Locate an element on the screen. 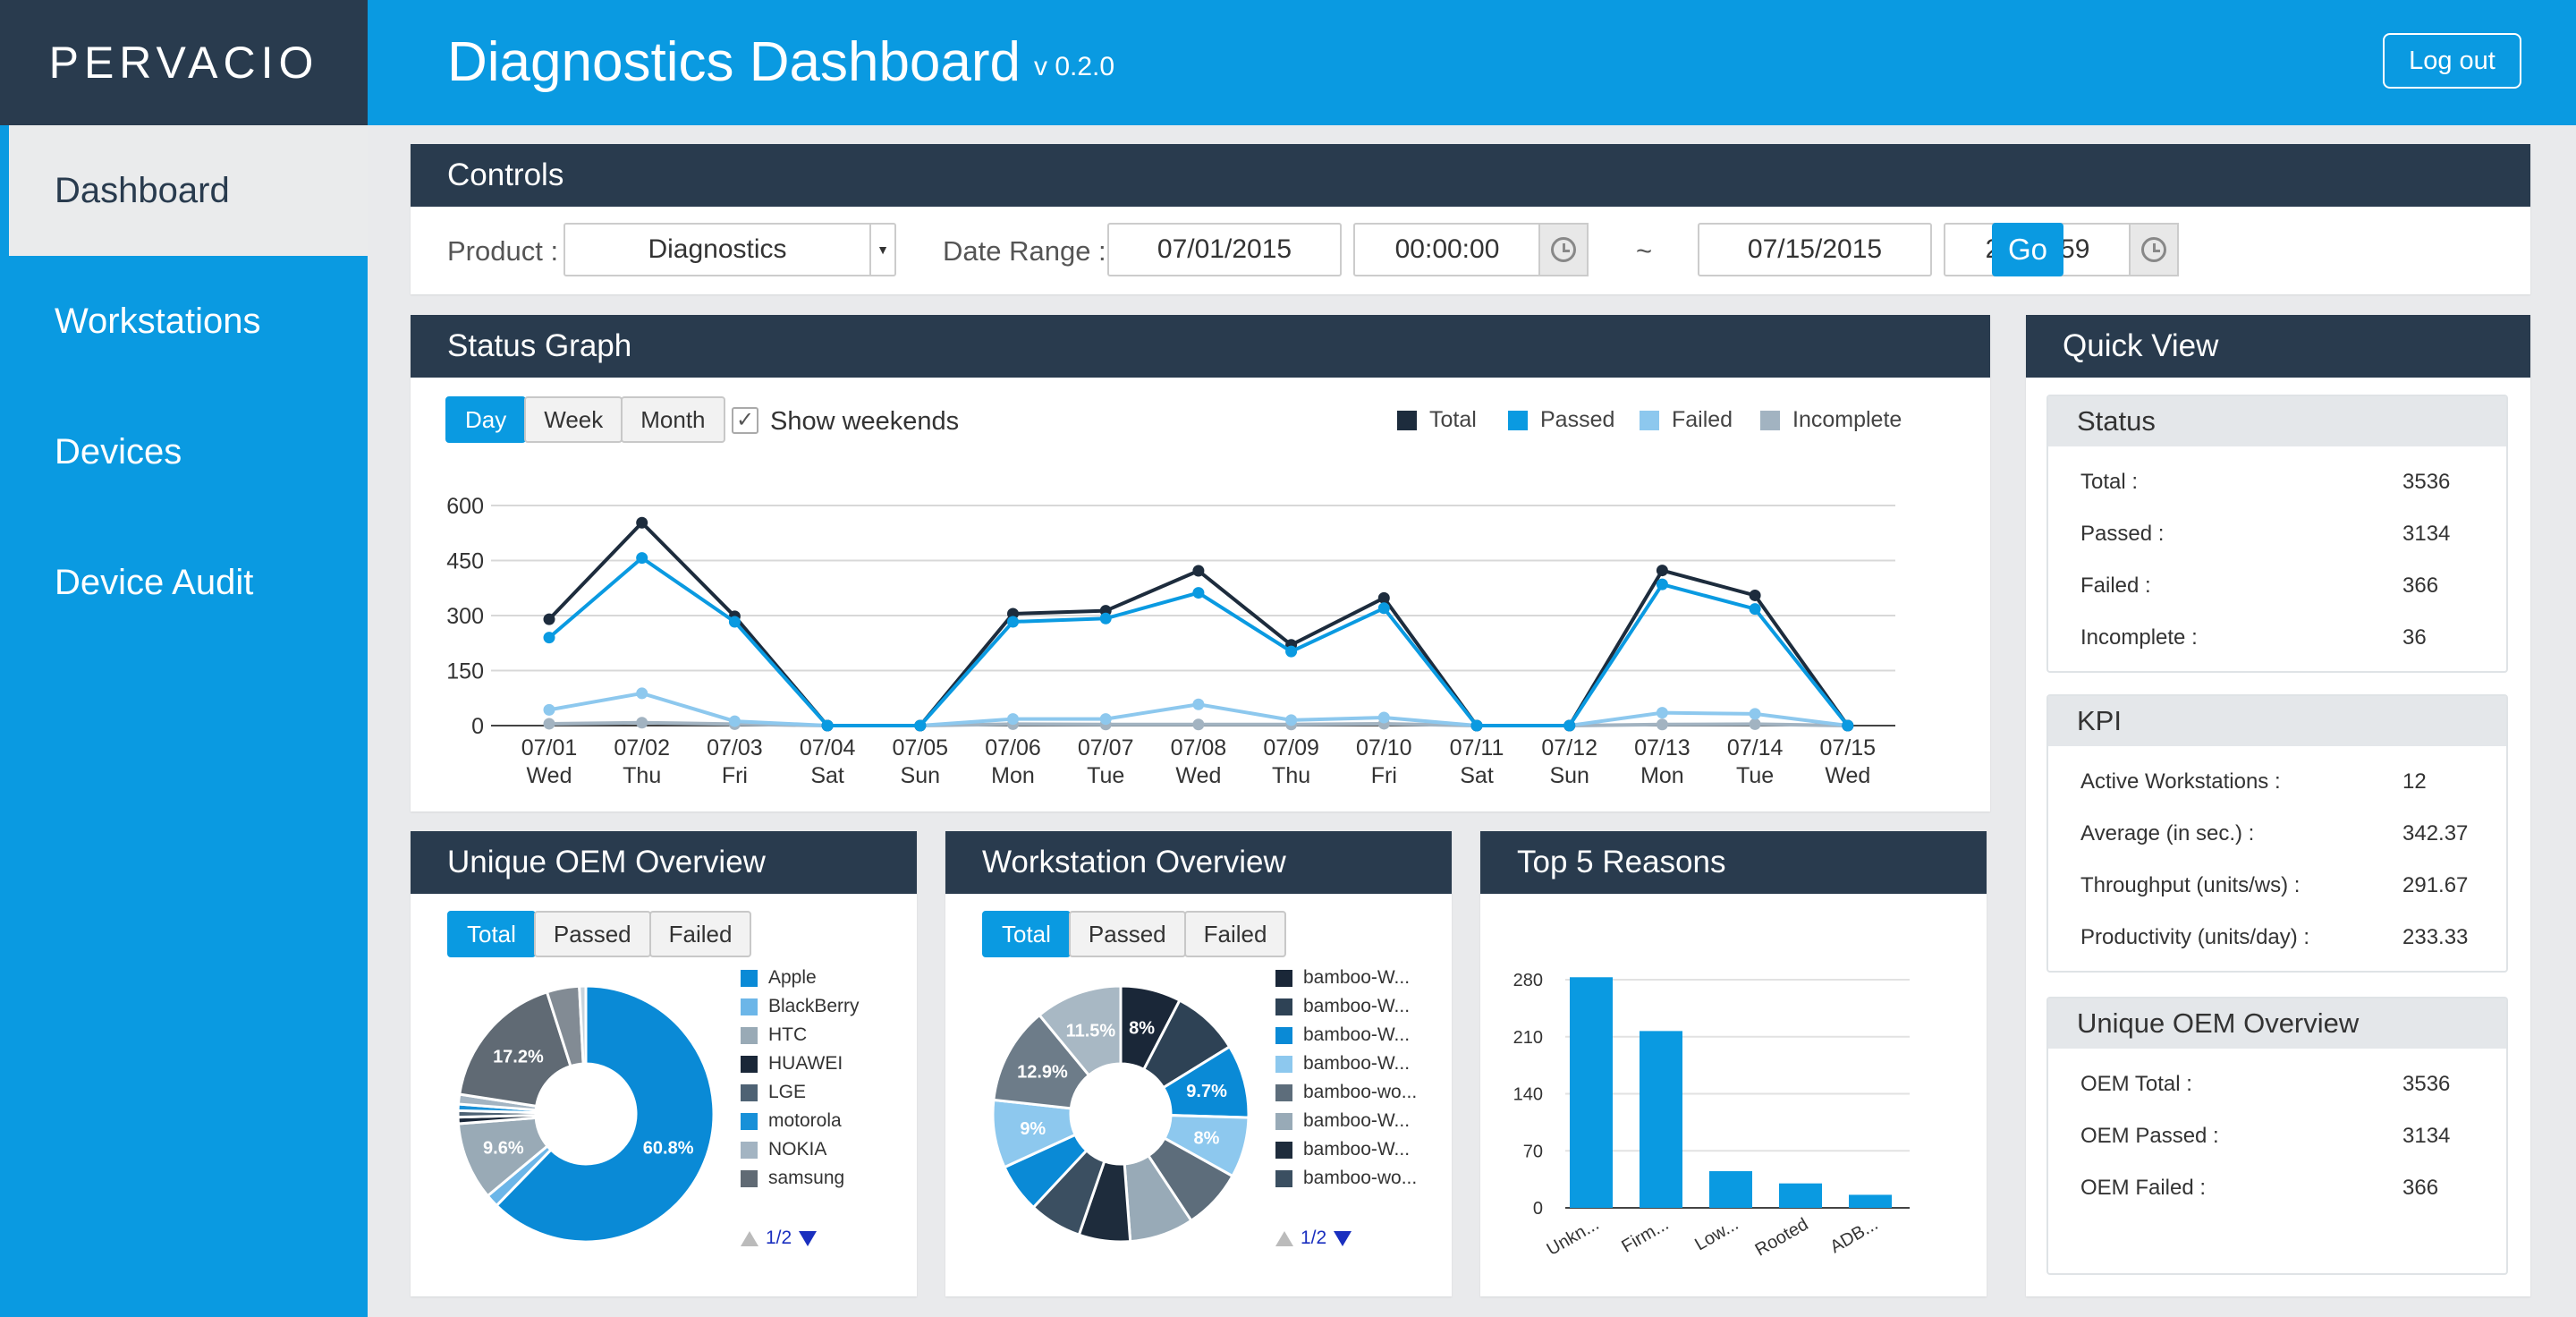  x-tick-label: 07/14 is located at coordinates (1755, 747).